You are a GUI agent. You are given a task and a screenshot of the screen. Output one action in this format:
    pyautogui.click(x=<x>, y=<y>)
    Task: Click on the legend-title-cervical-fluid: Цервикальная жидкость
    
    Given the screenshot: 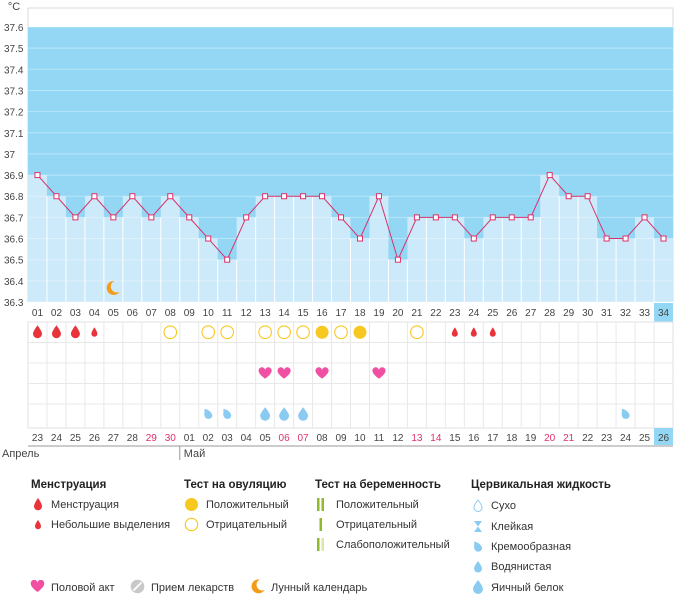 What is the action you would take?
    pyautogui.click(x=541, y=485)
    